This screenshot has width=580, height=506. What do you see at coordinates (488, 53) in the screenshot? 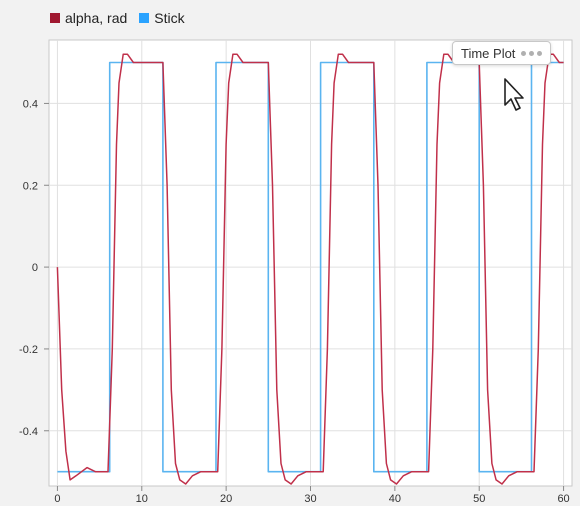
I see `tooltip-label: Time Plot` at bounding box center [488, 53].